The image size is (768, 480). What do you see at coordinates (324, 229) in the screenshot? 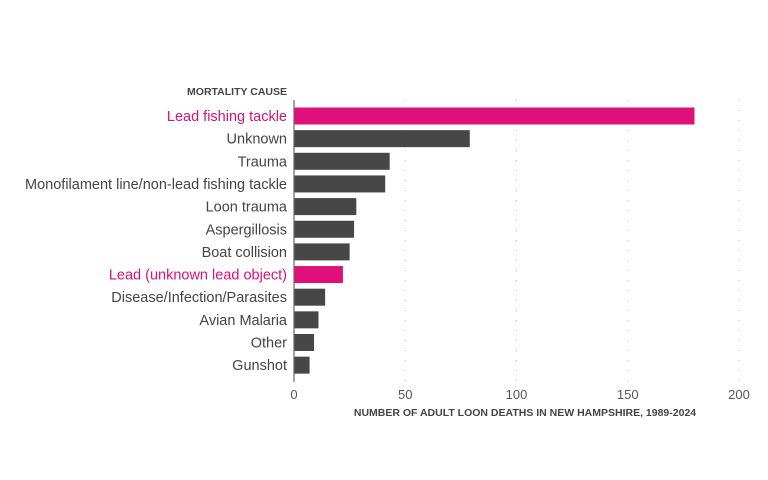
I see `bar-aspergillosis` at bounding box center [324, 229].